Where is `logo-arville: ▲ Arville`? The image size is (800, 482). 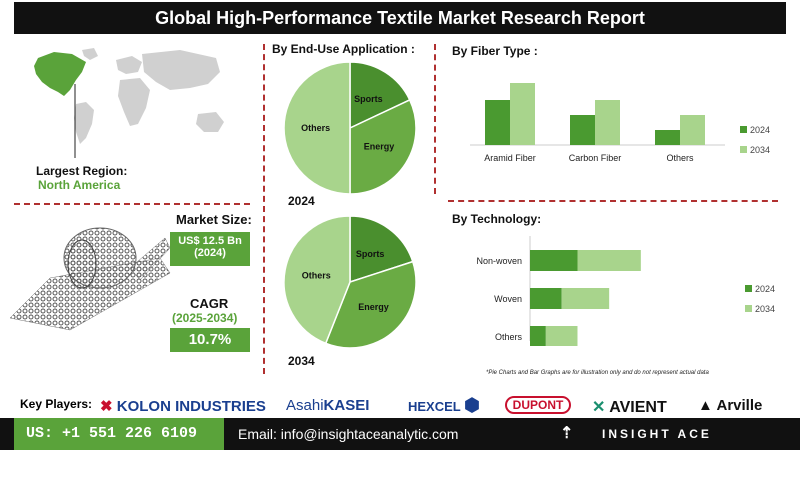
logo-arville: ▲ Arville is located at coordinates (730, 405).